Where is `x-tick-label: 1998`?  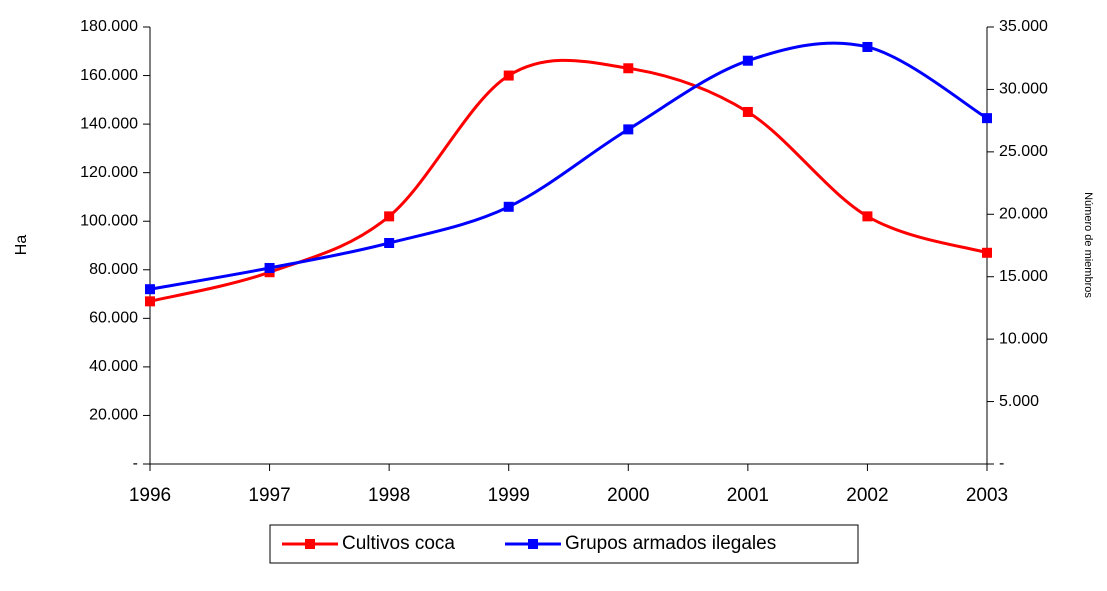
x-tick-label: 1998 is located at coordinates (389, 495).